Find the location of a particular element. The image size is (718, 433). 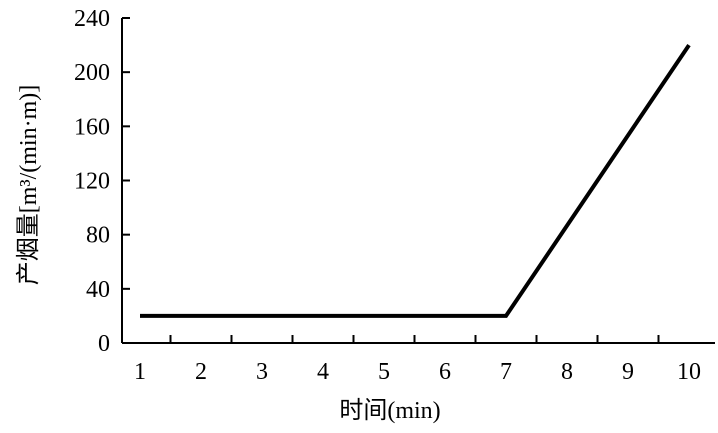

x-tick-label: 9 is located at coordinates (628, 372).